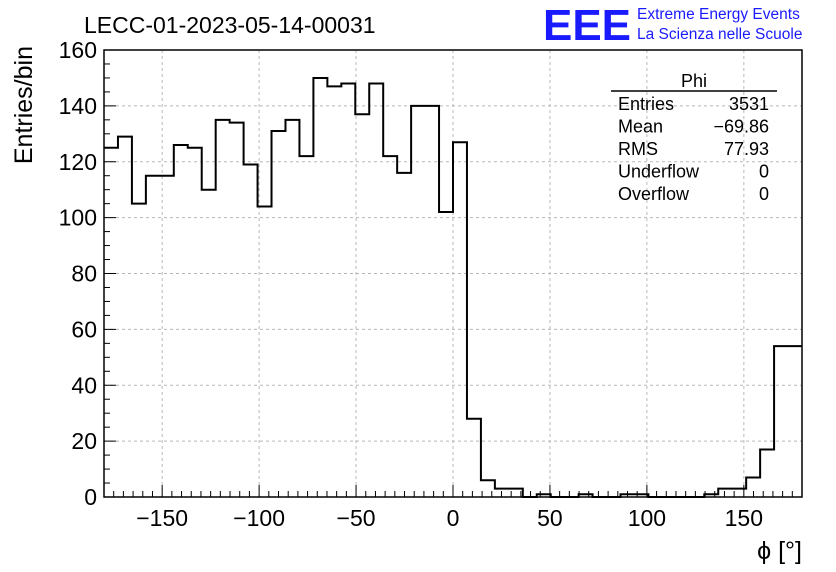 This screenshot has width=836, height=572. Describe the element at coordinates (647, 518) in the screenshot. I see `x-tick-label: 100` at that location.